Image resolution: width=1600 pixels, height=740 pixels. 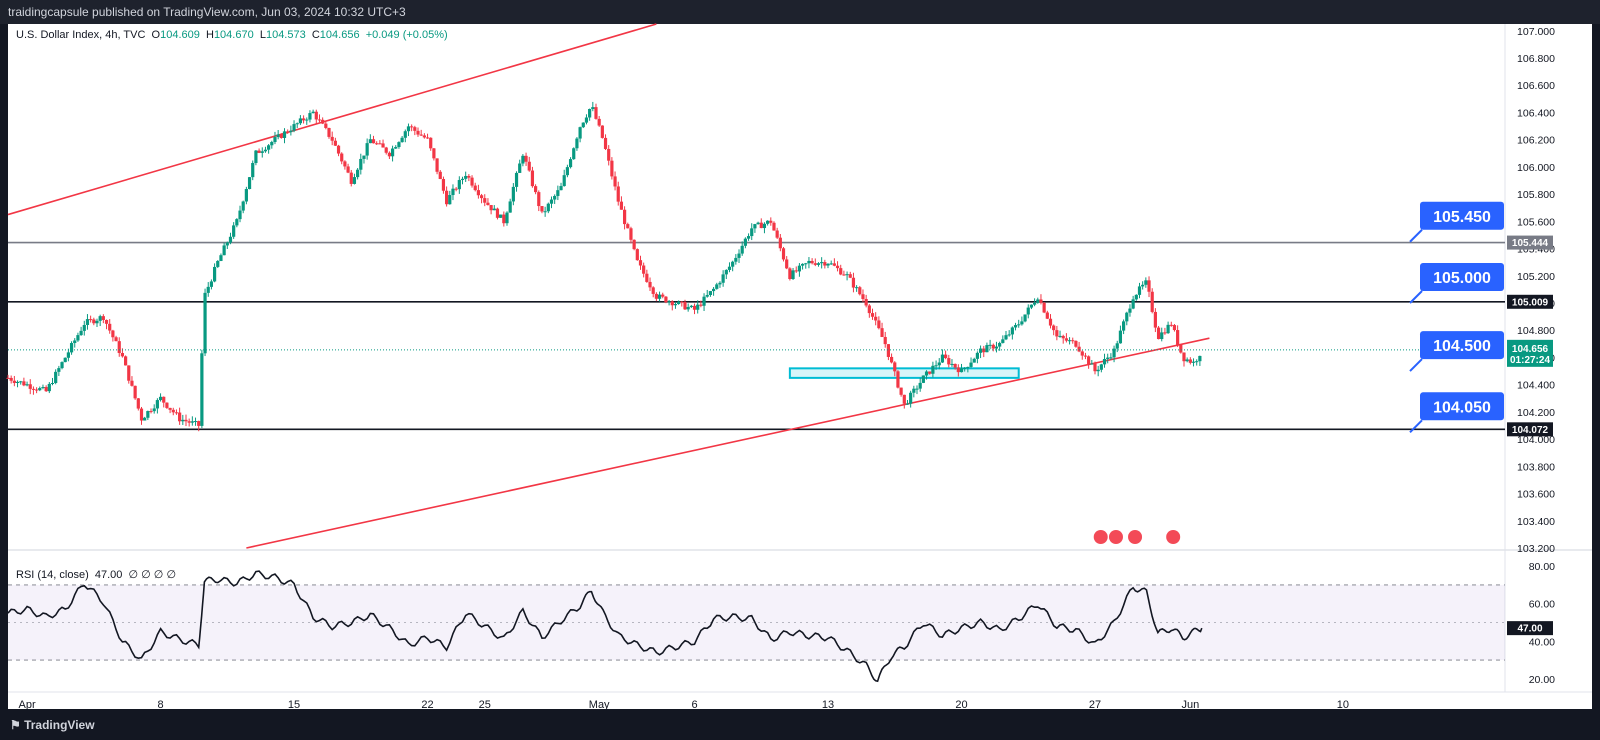 What do you see at coordinates (1536, 32) in the screenshot?
I see `price-tick-label: 107.000` at bounding box center [1536, 32].